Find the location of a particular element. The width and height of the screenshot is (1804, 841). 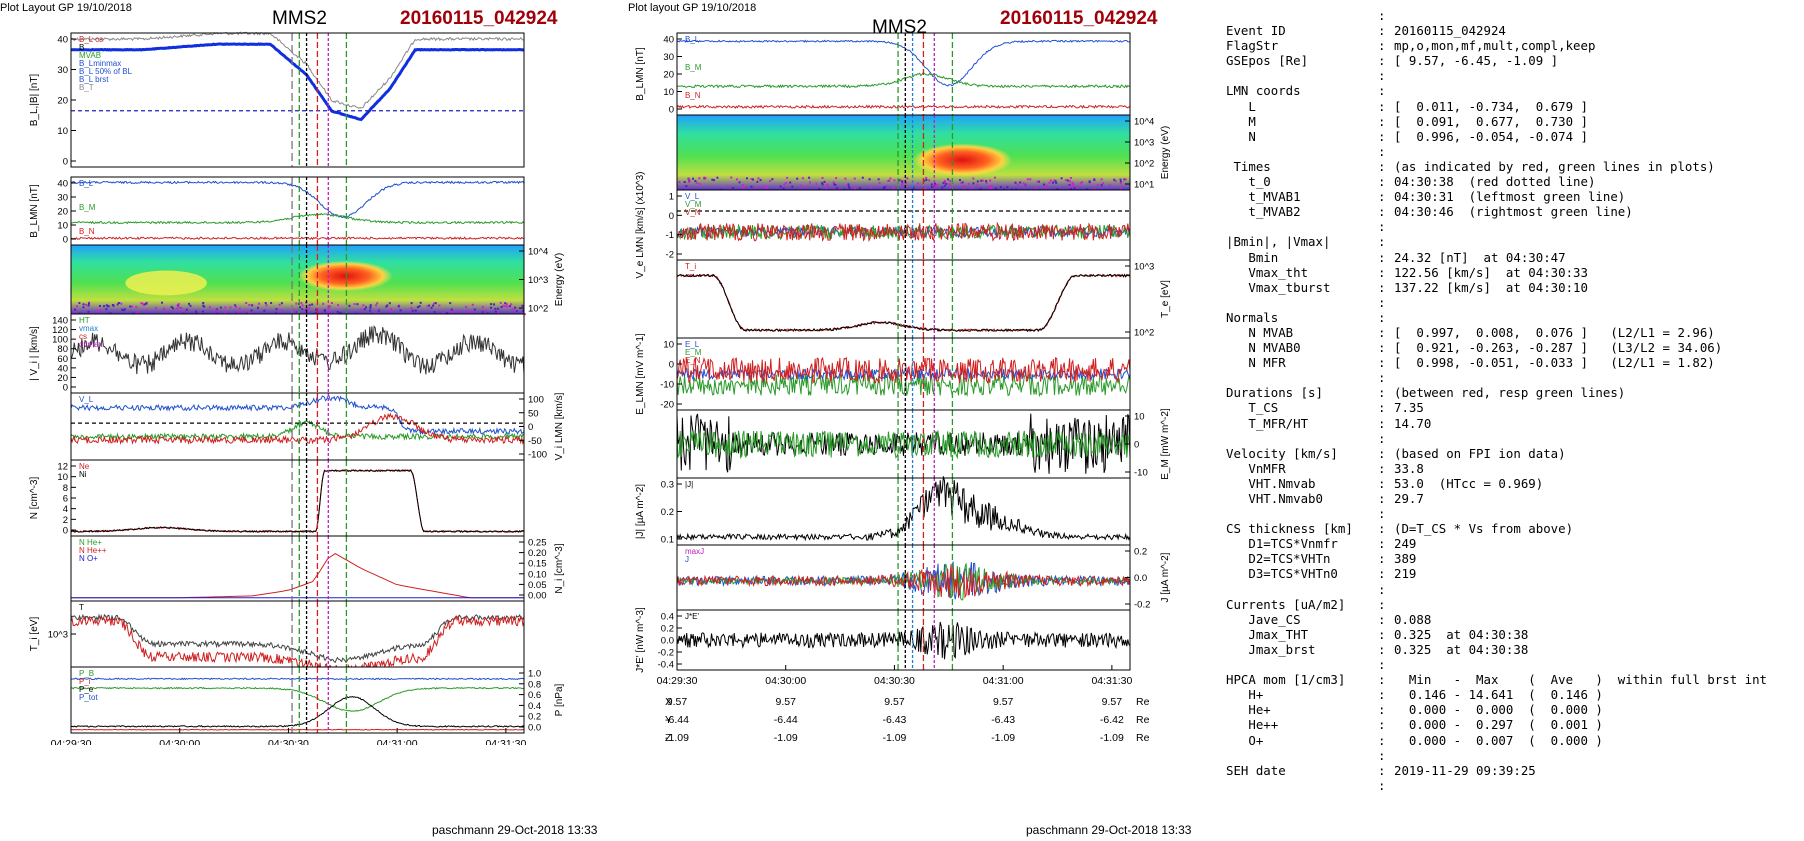

y-tick-label: 50 is located at coordinates (533, 413).